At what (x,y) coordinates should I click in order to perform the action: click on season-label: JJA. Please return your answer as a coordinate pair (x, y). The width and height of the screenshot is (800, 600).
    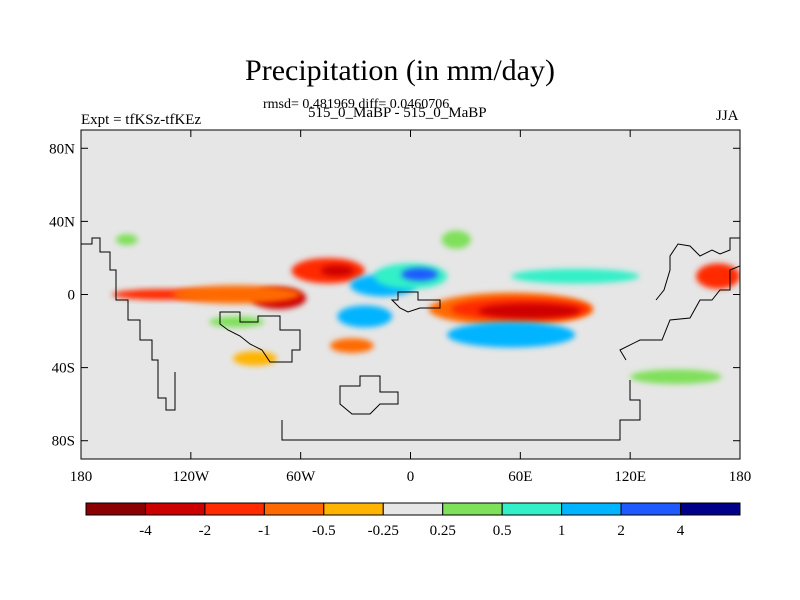
    Looking at the image, I should click on (727, 116).